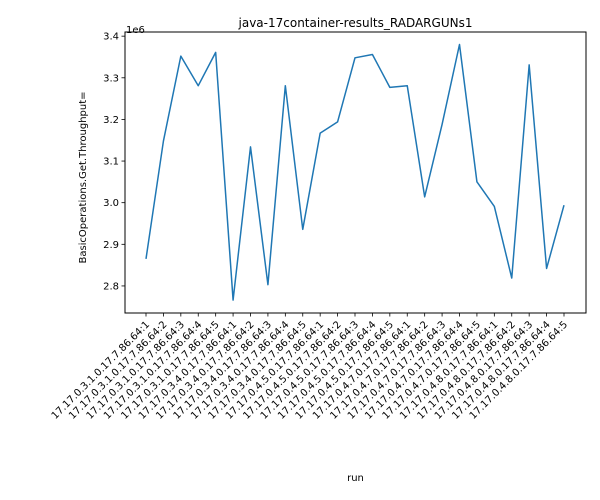  I want to click on chart-title: java-17container-results_RADARGUNs1, so click(355, 23).